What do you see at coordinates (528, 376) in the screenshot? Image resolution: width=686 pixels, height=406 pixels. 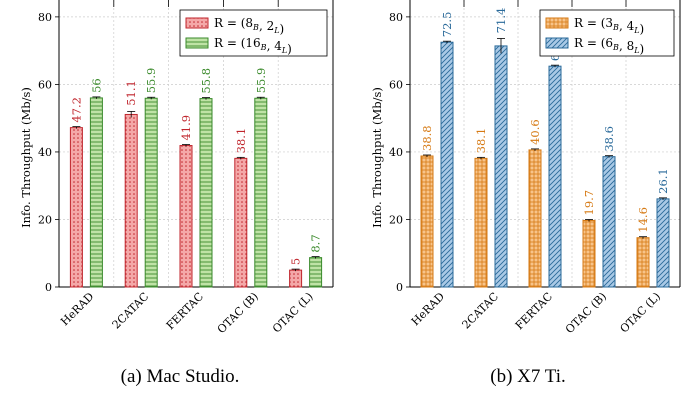 I see `caption-x7-ti: (b) X7 Ti.` at bounding box center [528, 376].